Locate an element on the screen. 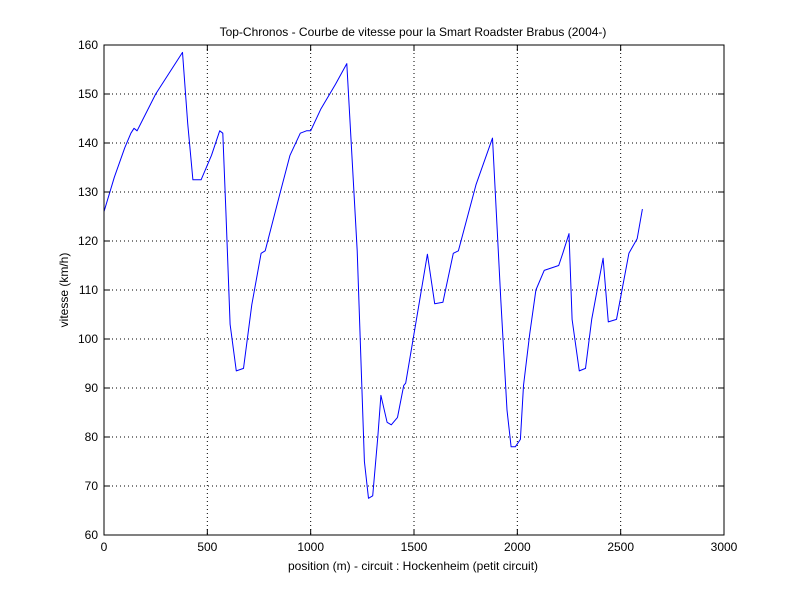 This screenshot has height=606, width=800. y-tick-label: 140 is located at coordinates (88, 143).